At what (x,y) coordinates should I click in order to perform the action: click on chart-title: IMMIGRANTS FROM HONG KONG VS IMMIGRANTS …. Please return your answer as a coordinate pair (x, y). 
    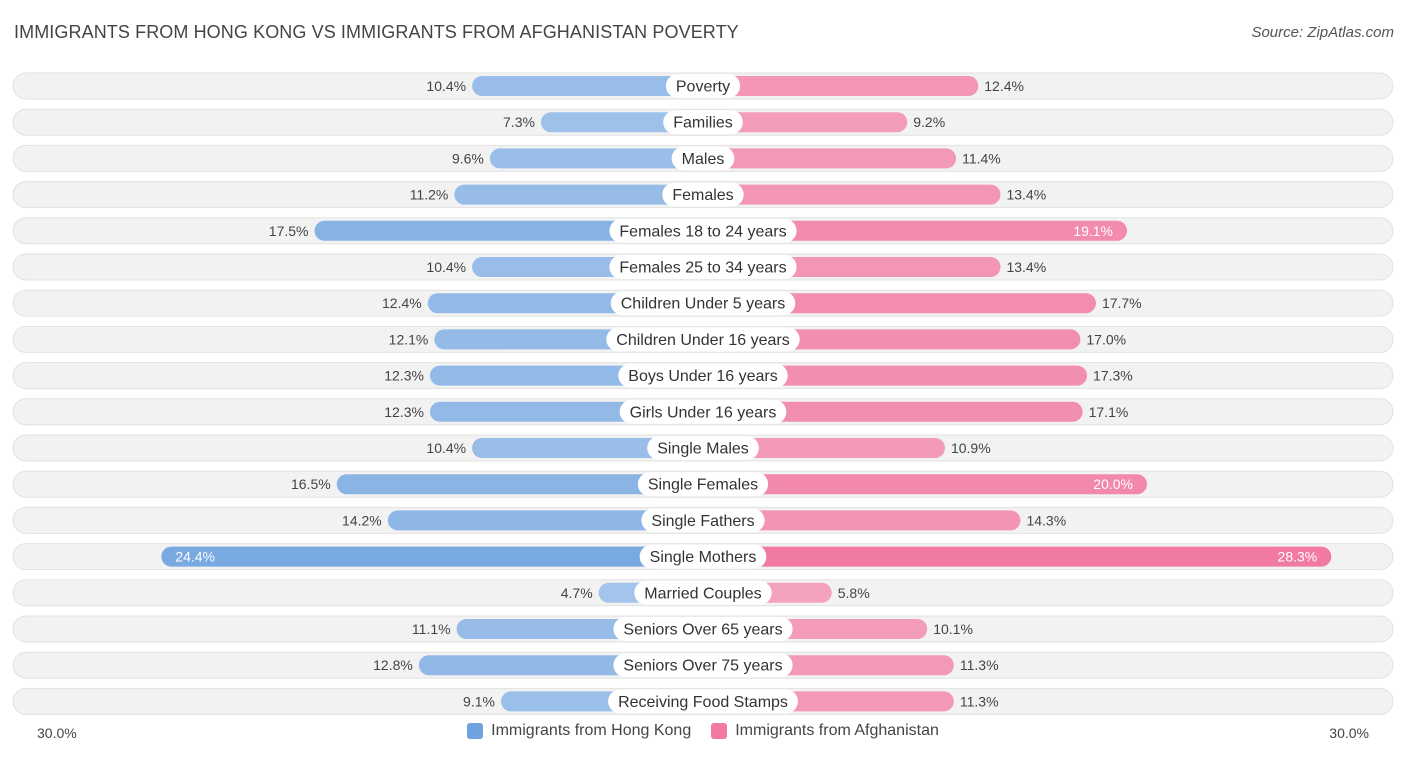
    Looking at the image, I should click on (376, 32).